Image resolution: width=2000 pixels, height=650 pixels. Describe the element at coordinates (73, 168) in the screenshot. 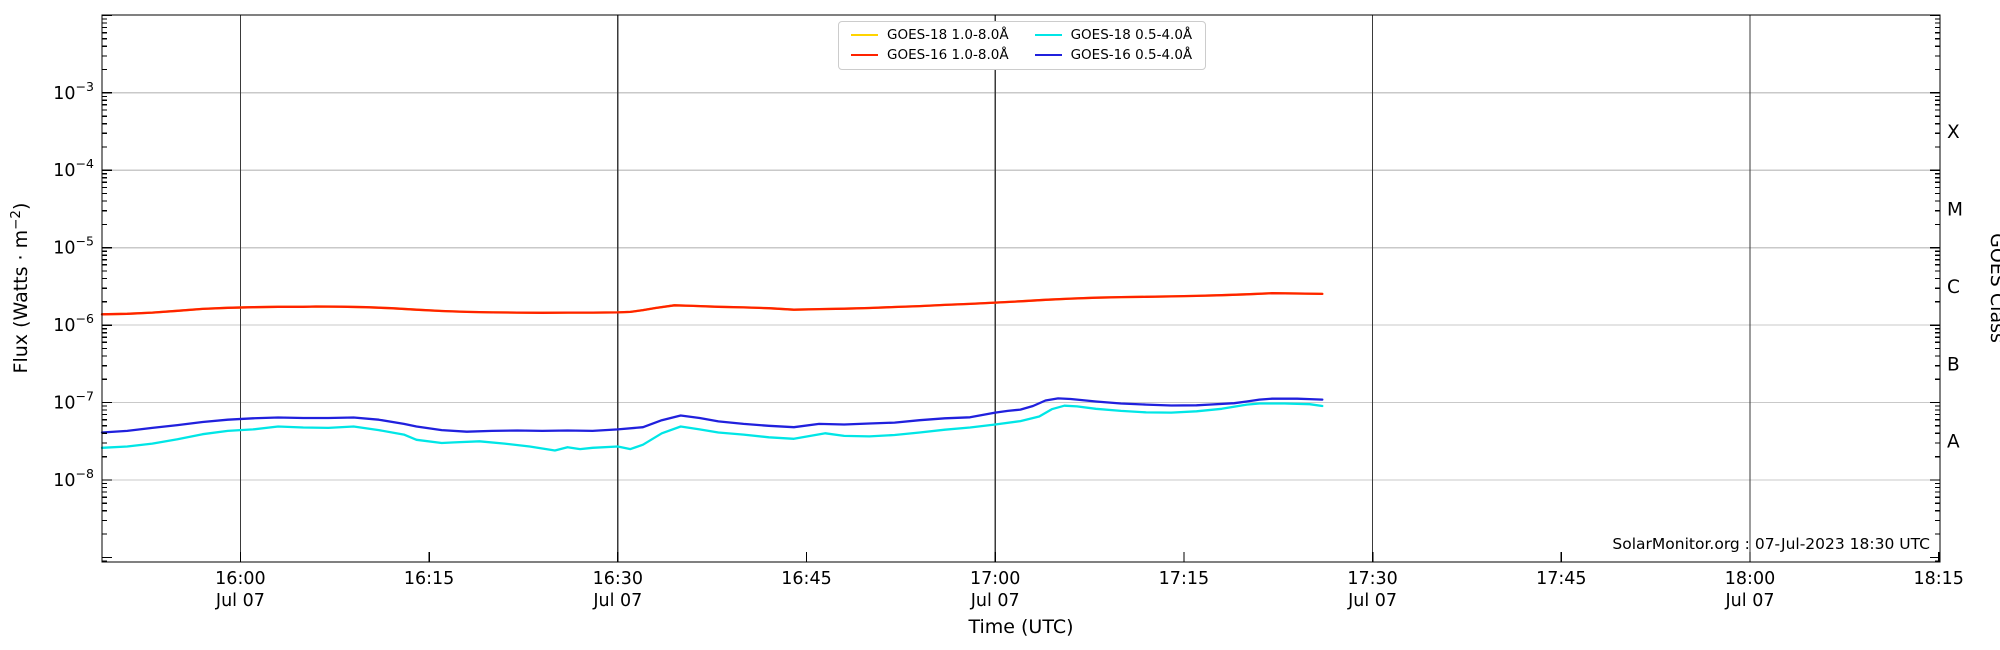

I see `y-tick-label: 10⁻⁴` at that location.